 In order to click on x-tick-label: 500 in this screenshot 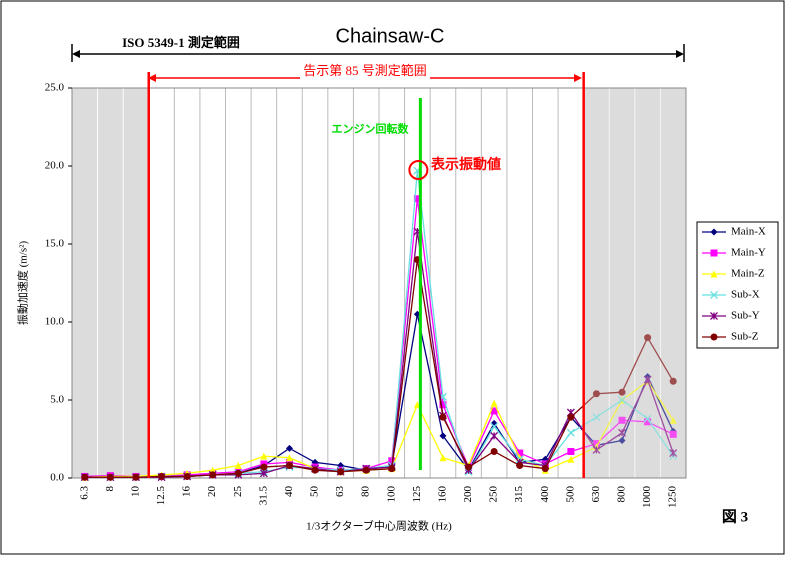, I will do `click(570, 494)`.